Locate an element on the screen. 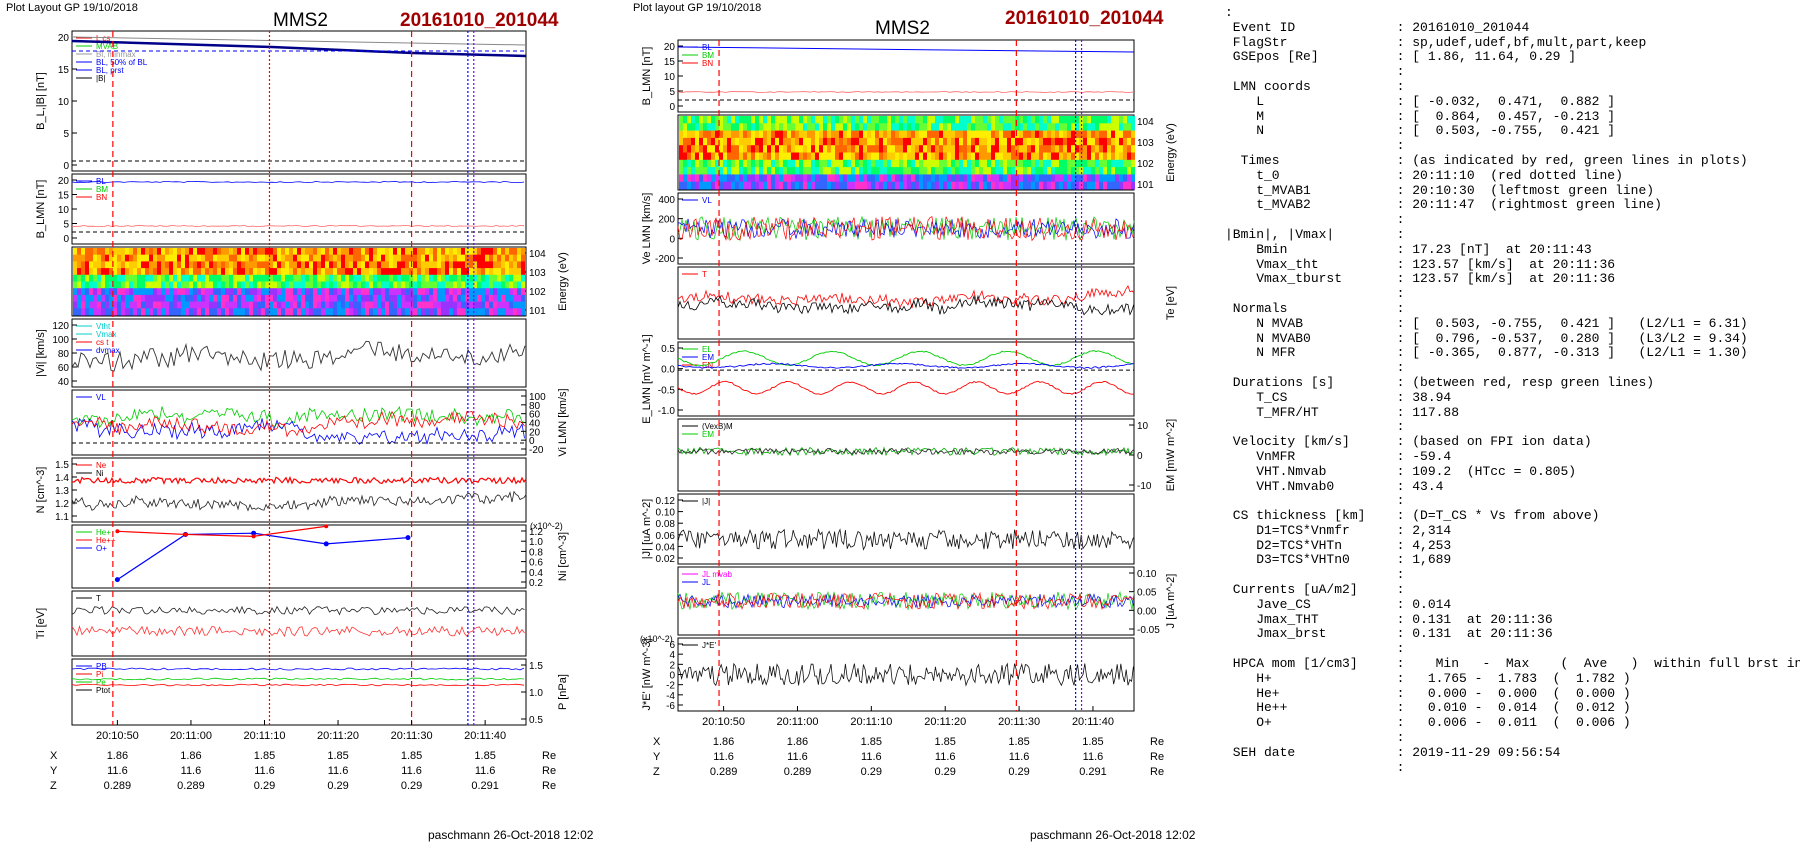  series-line is located at coordinates (906, 49).